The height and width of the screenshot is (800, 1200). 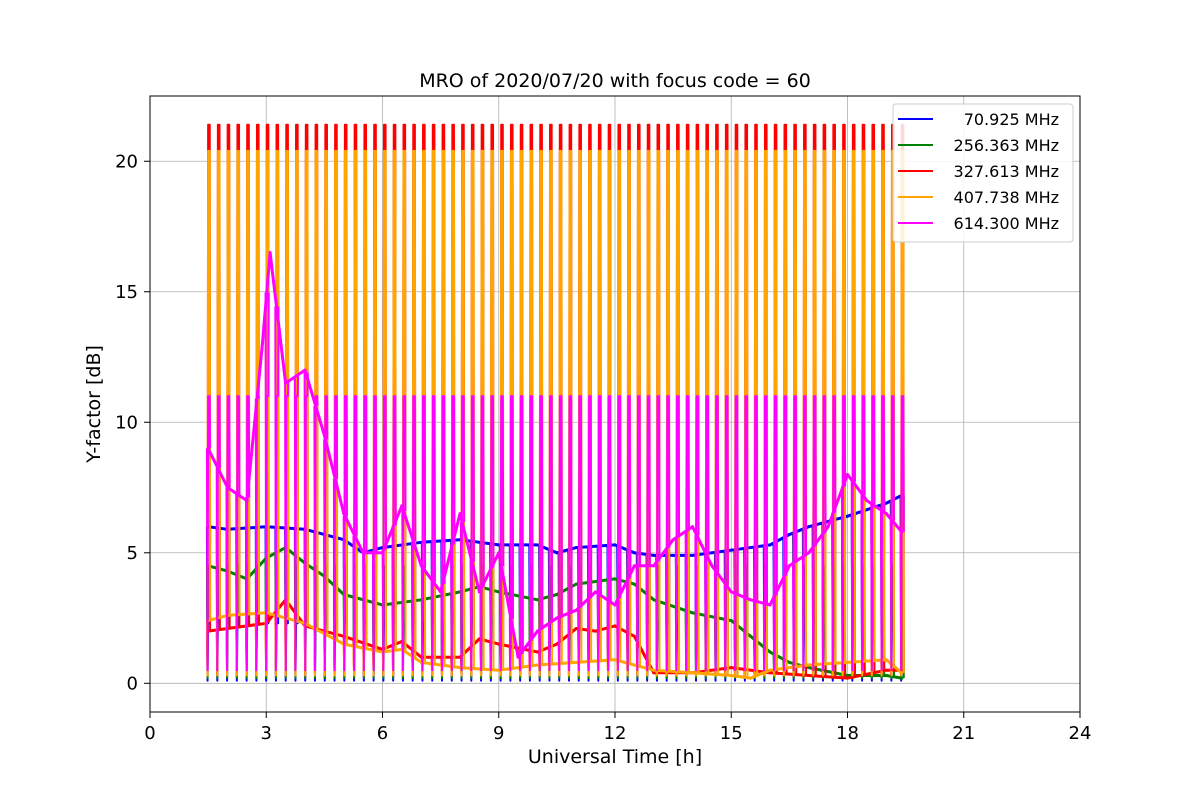 I want to click on y-tick-label: 10, so click(x=126, y=422).